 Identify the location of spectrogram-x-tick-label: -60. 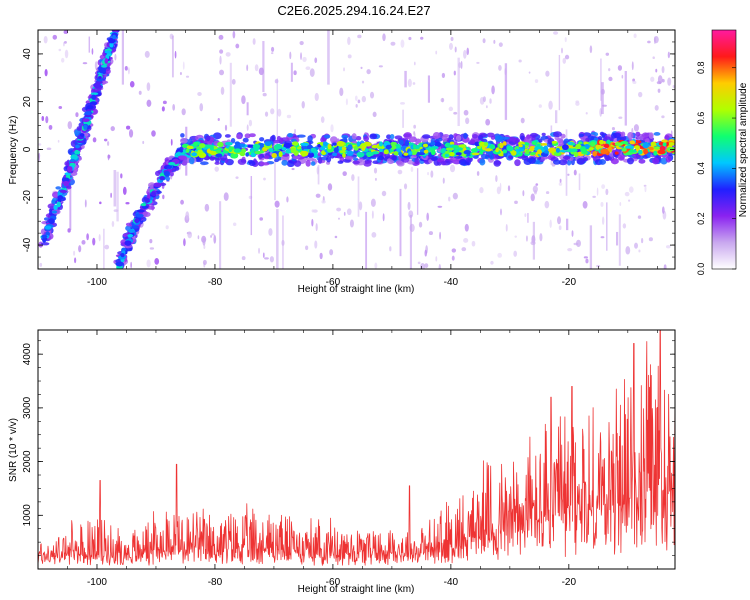
(333, 282).